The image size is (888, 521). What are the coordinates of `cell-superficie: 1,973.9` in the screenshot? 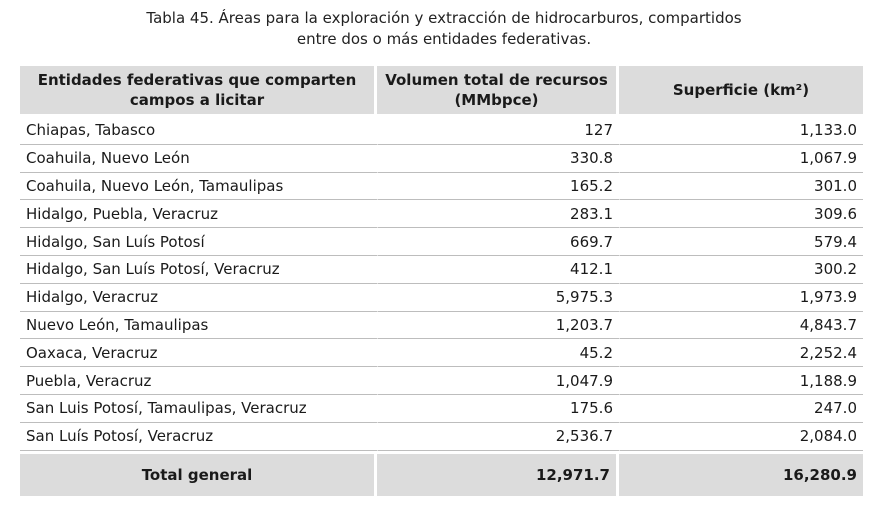 It's located at (741, 297).